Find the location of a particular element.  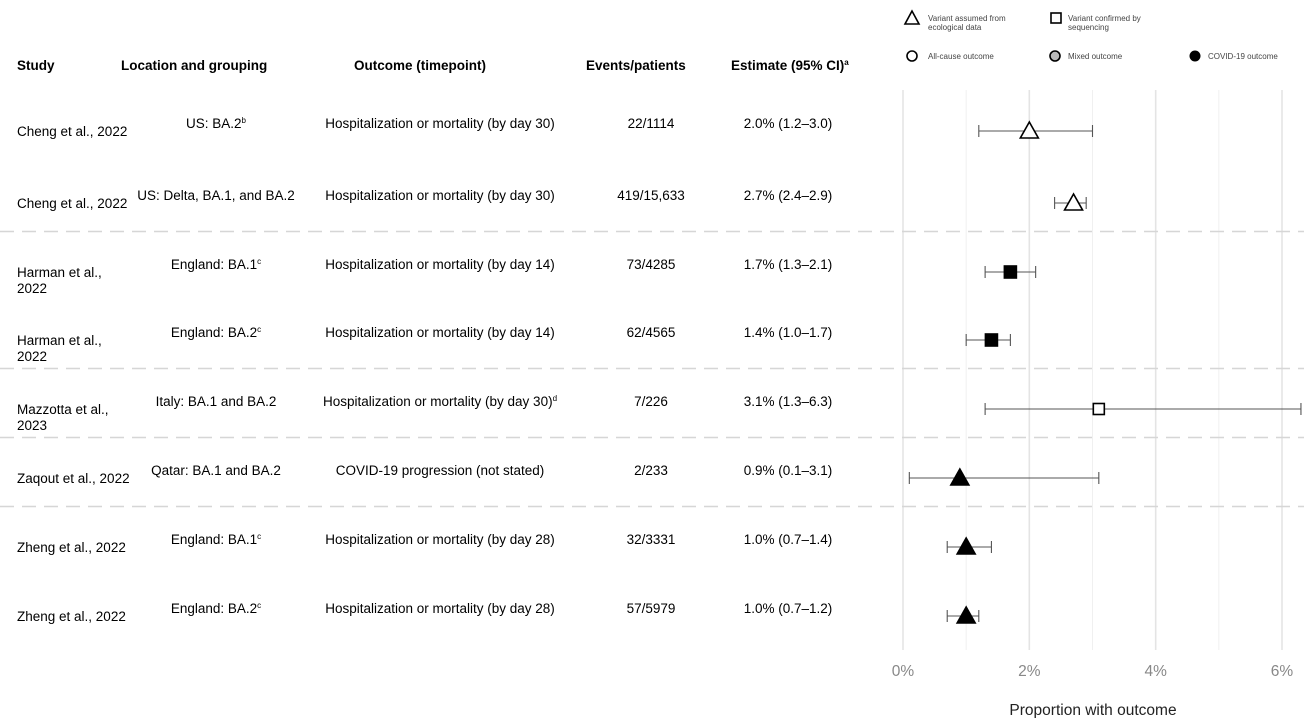

row-location: US: Delta, BA.1, and BA.2 is located at coordinates (216, 195).